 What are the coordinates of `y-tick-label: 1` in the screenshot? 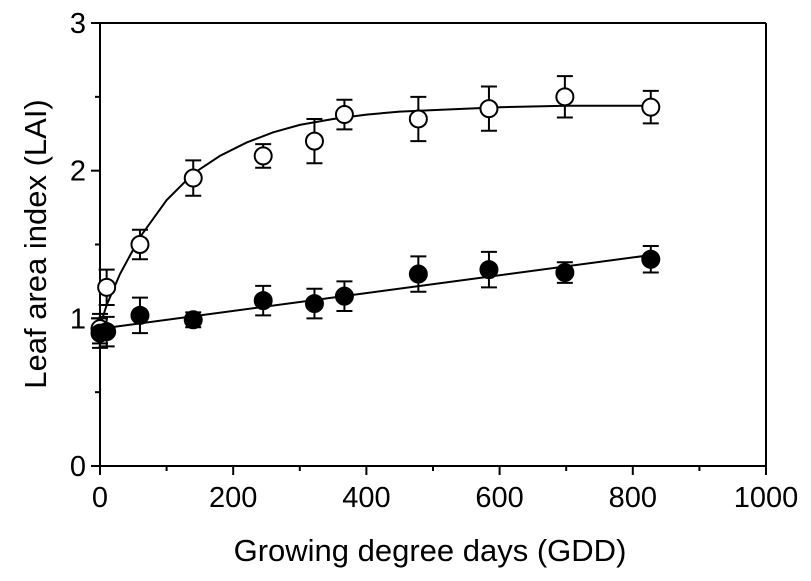 It's located at (78, 319).